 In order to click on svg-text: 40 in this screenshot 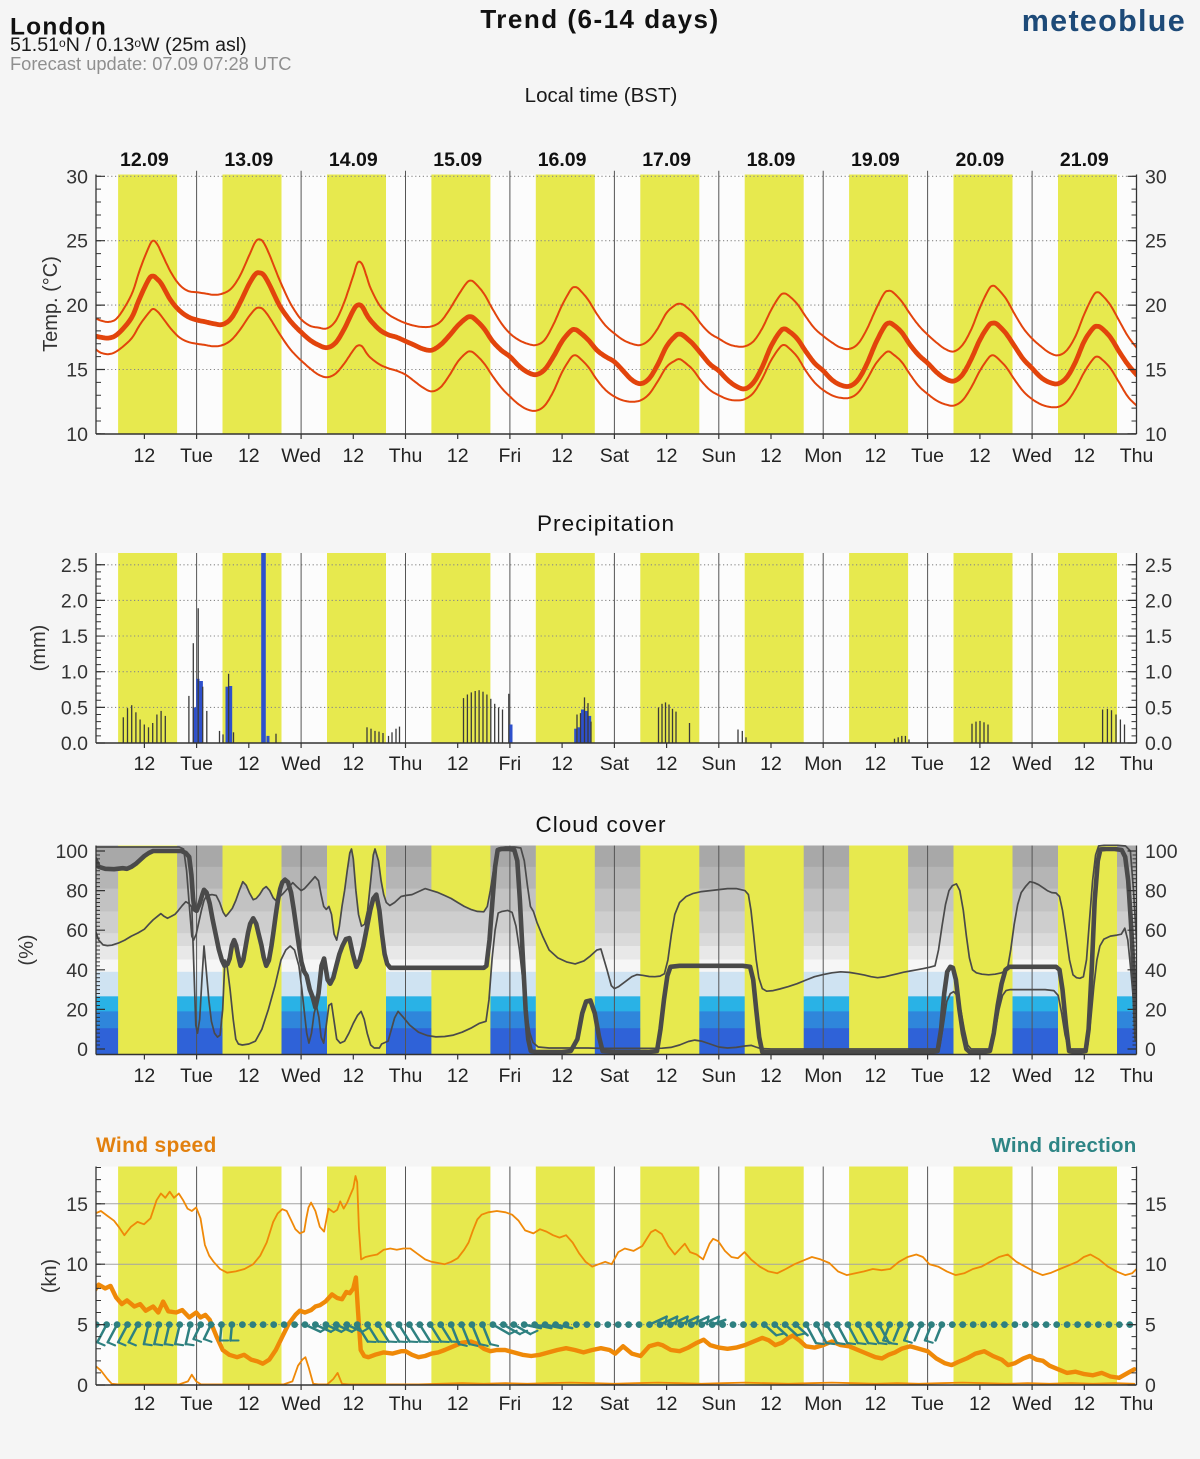, I will do `click(1156, 971)`.